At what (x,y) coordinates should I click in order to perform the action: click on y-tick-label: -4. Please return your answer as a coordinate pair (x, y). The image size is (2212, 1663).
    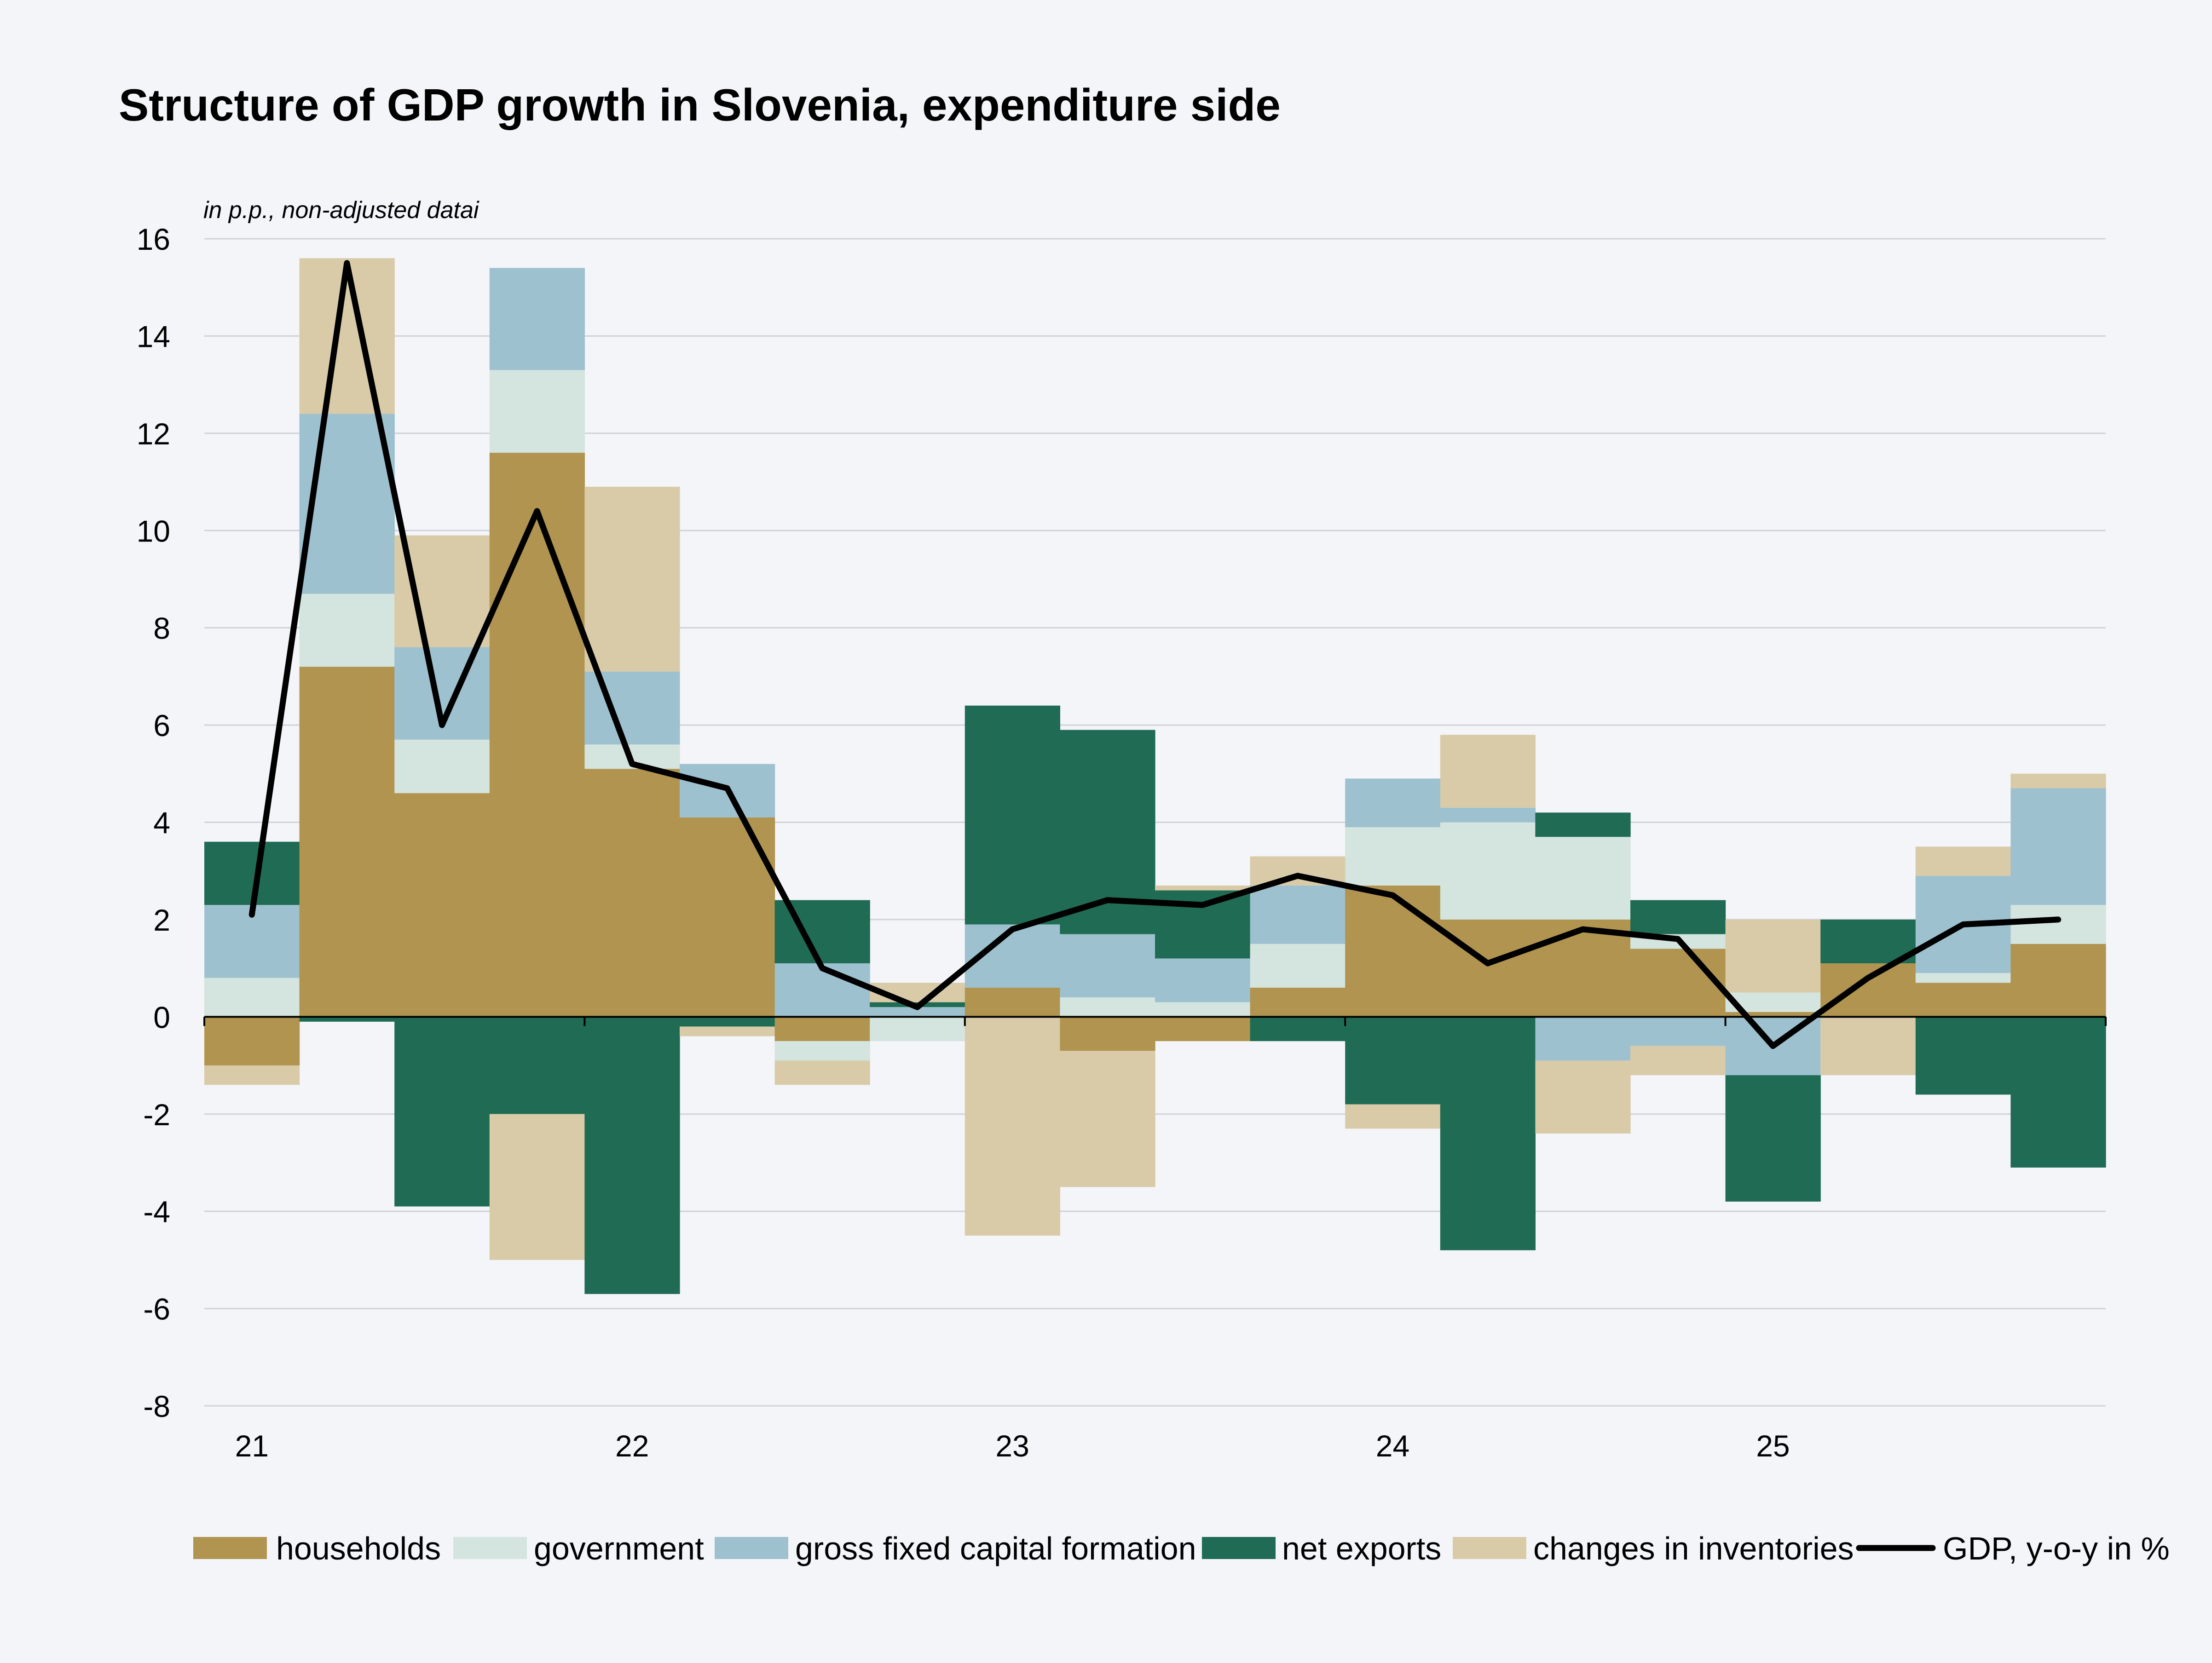
    Looking at the image, I should click on (156, 1212).